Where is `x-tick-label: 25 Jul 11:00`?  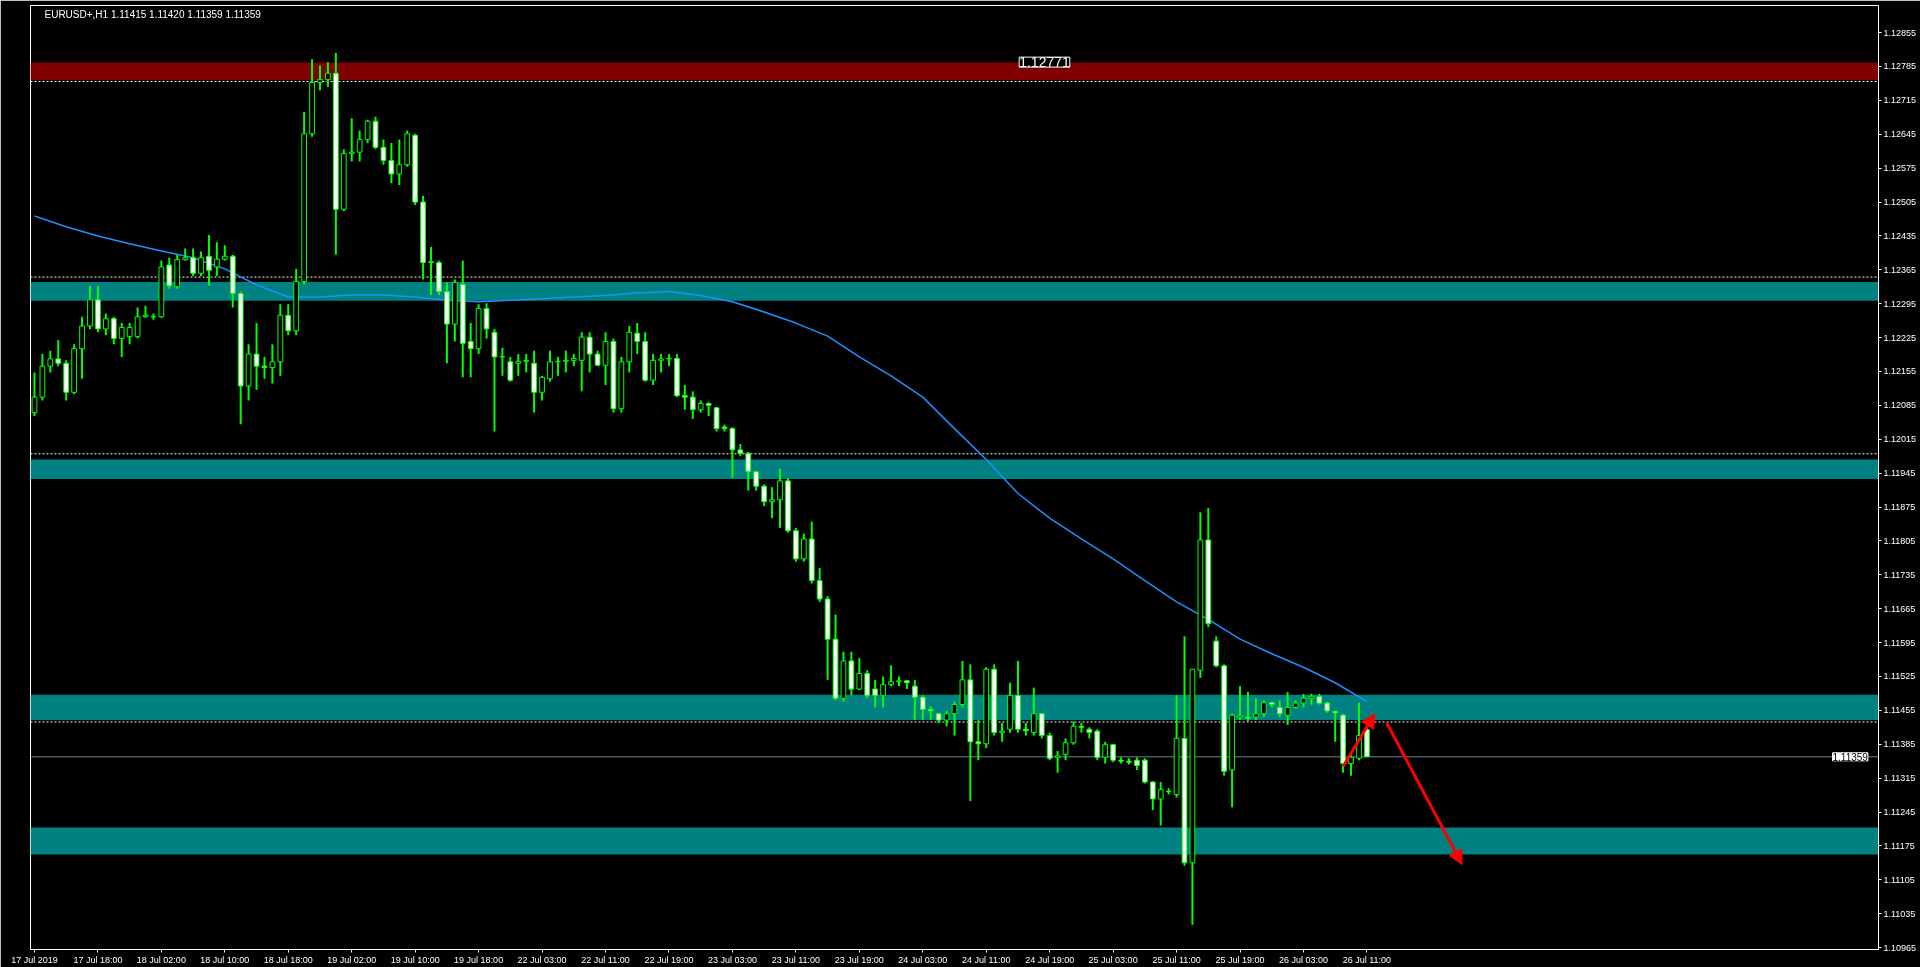
x-tick-label: 25 Jul 11:00 is located at coordinates (1176, 959).